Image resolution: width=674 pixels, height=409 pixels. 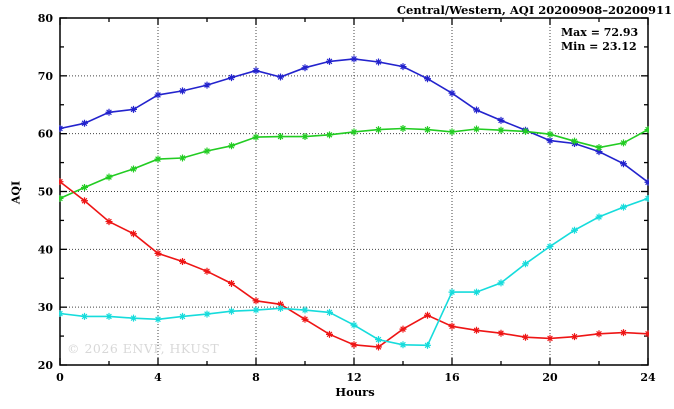 What do you see at coordinates (143, 348) in the screenshot?
I see `watermark: © 2026 ENVF, HKUST` at bounding box center [143, 348].